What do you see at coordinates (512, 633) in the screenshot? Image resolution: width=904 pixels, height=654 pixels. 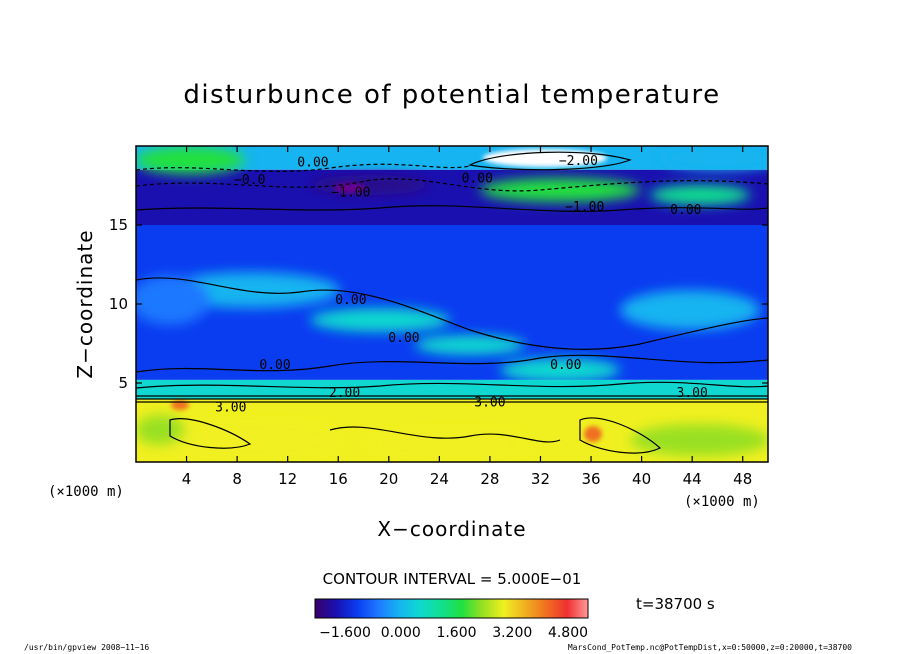 I see `colorbar-tick-label: 3.200` at bounding box center [512, 633].